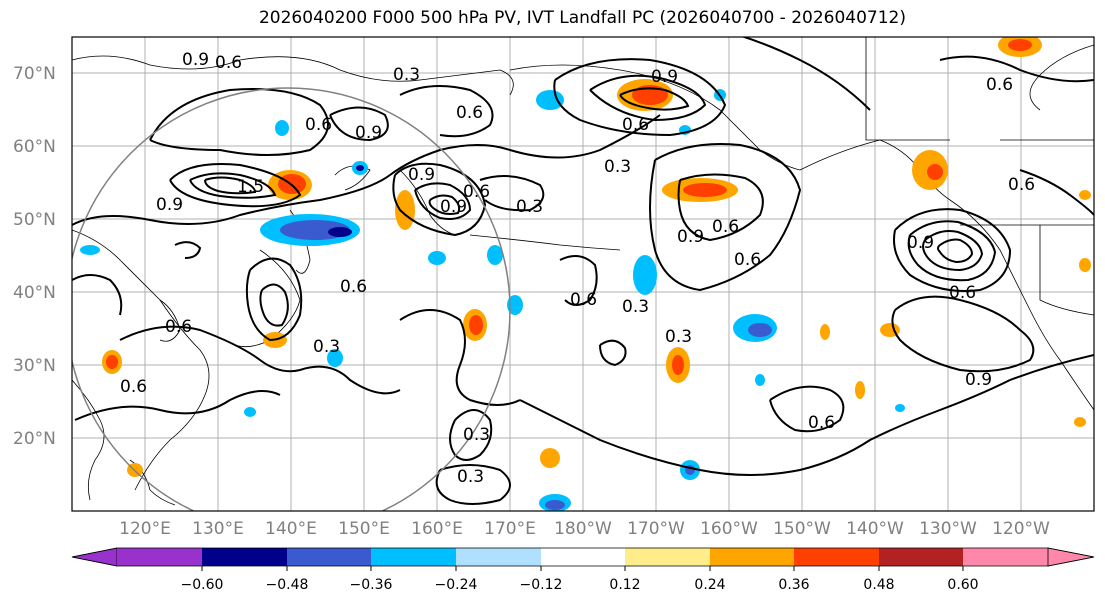 The height and width of the screenshot is (604, 1105). I want to click on lat-tick-label: 30°N, so click(34, 366).